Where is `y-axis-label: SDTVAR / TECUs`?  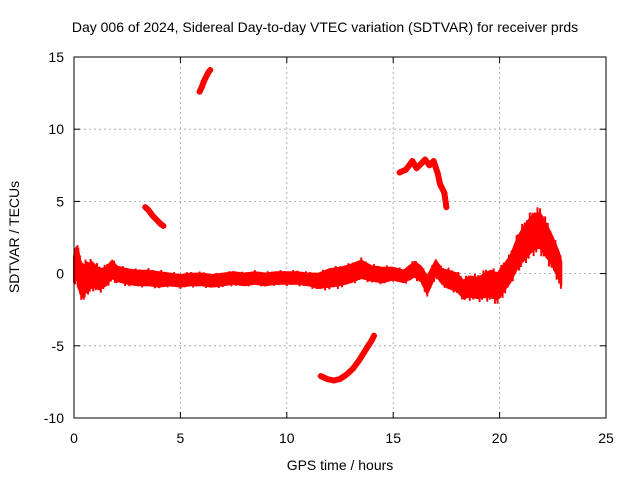 y-axis-label: SDTVAR / TECUs is located at coordinates (14, 237).